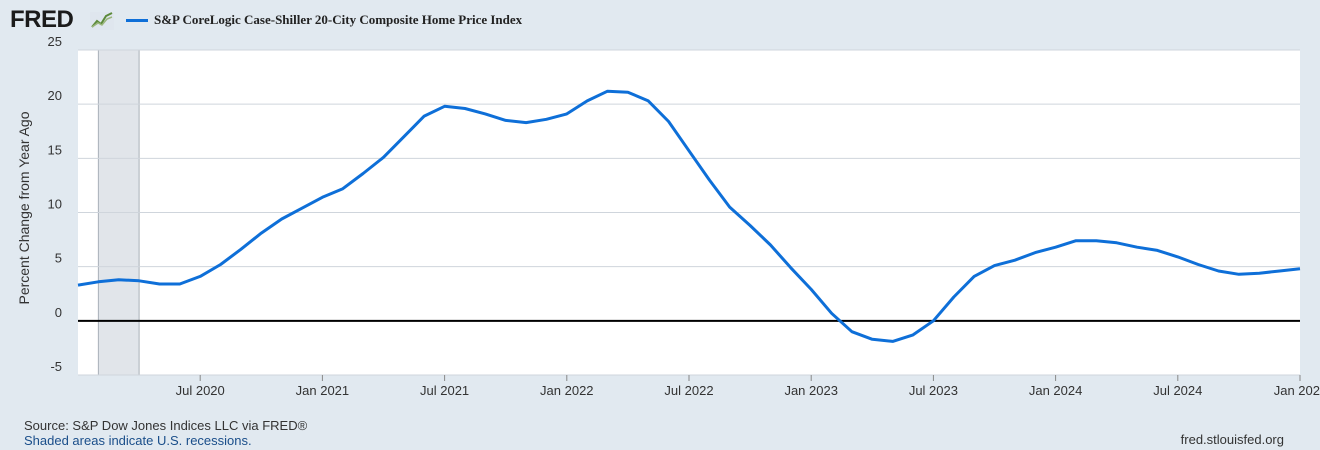  I want to click on y-axis-label: Percent Change from Year Ago, so click(24, 208).